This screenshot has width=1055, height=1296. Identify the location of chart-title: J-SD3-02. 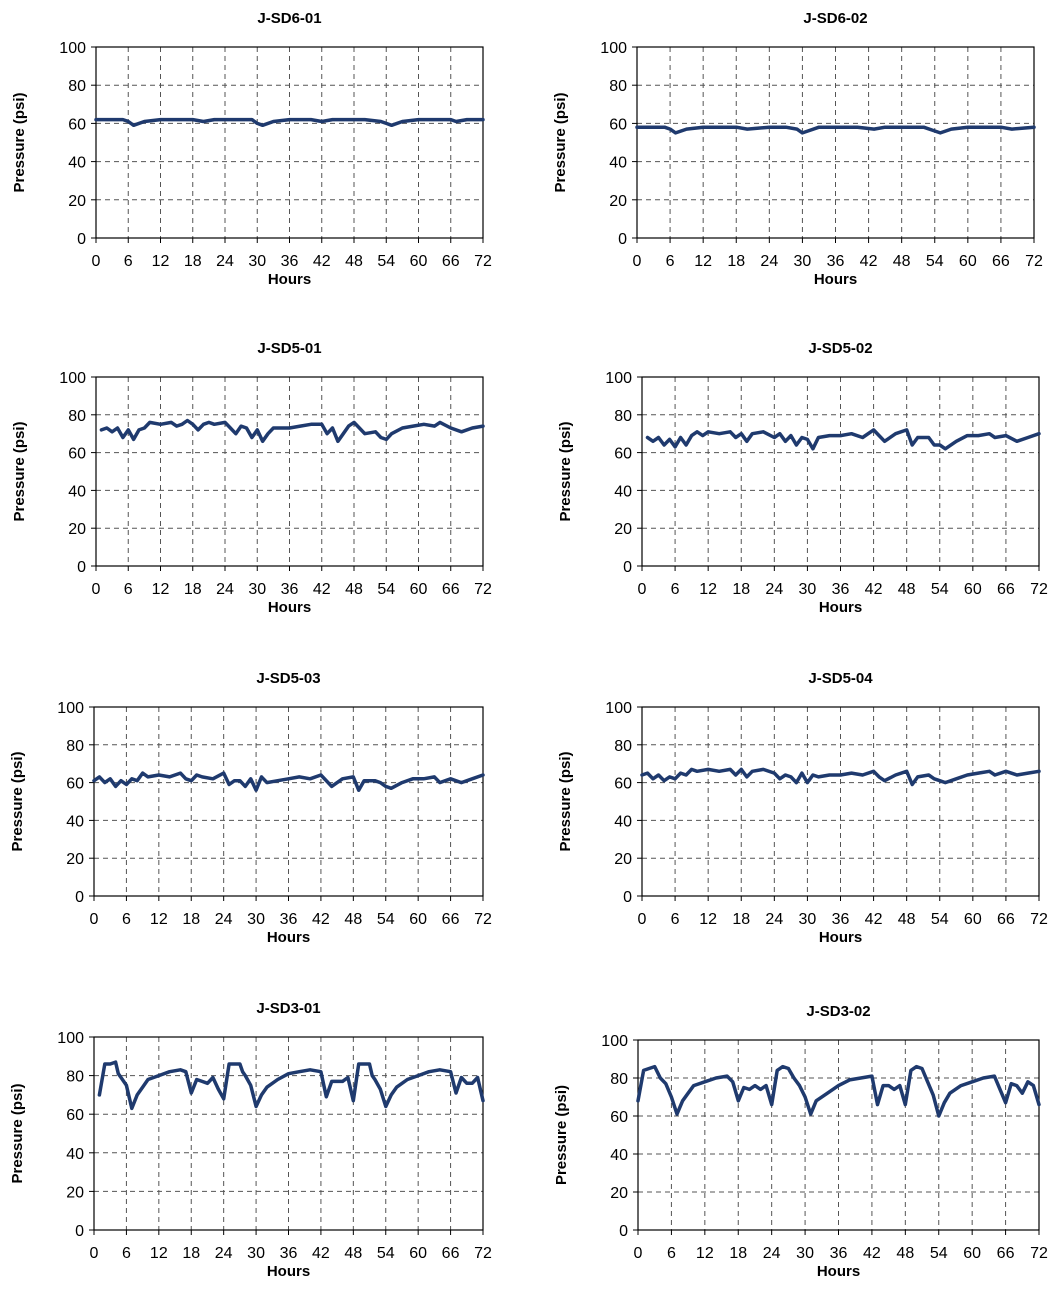
(838, 1011).